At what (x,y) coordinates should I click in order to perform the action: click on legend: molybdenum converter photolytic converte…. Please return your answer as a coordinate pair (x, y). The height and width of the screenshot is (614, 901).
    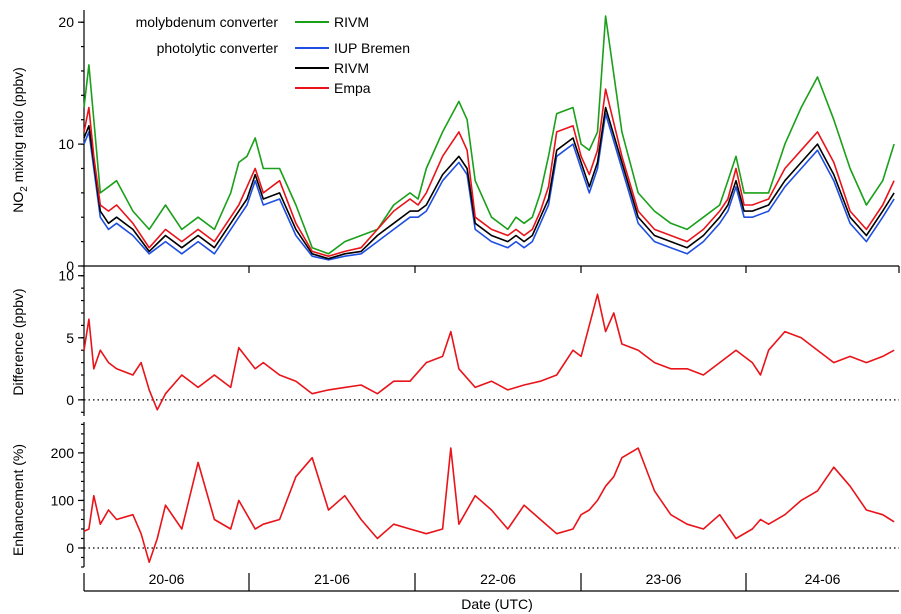
    Looking at the image, I should click on (273, 55).